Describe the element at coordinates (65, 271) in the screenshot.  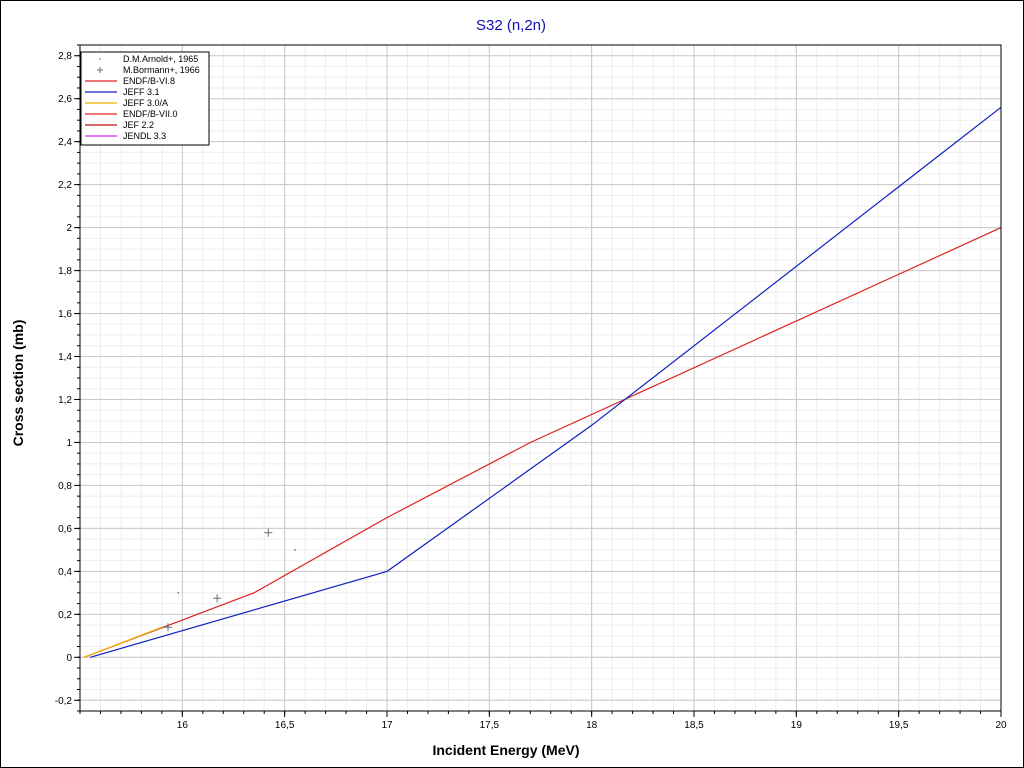
I see `y-tick-label: 1,8` at that location.